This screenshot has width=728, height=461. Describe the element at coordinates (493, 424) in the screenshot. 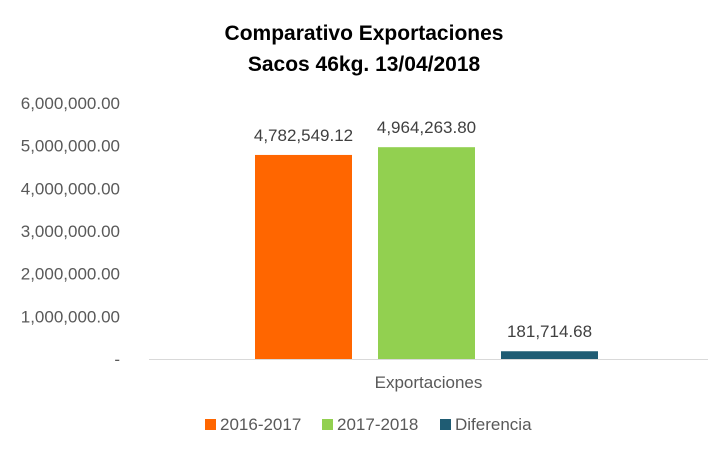

I see `legend-label: Diferencia` at that location.